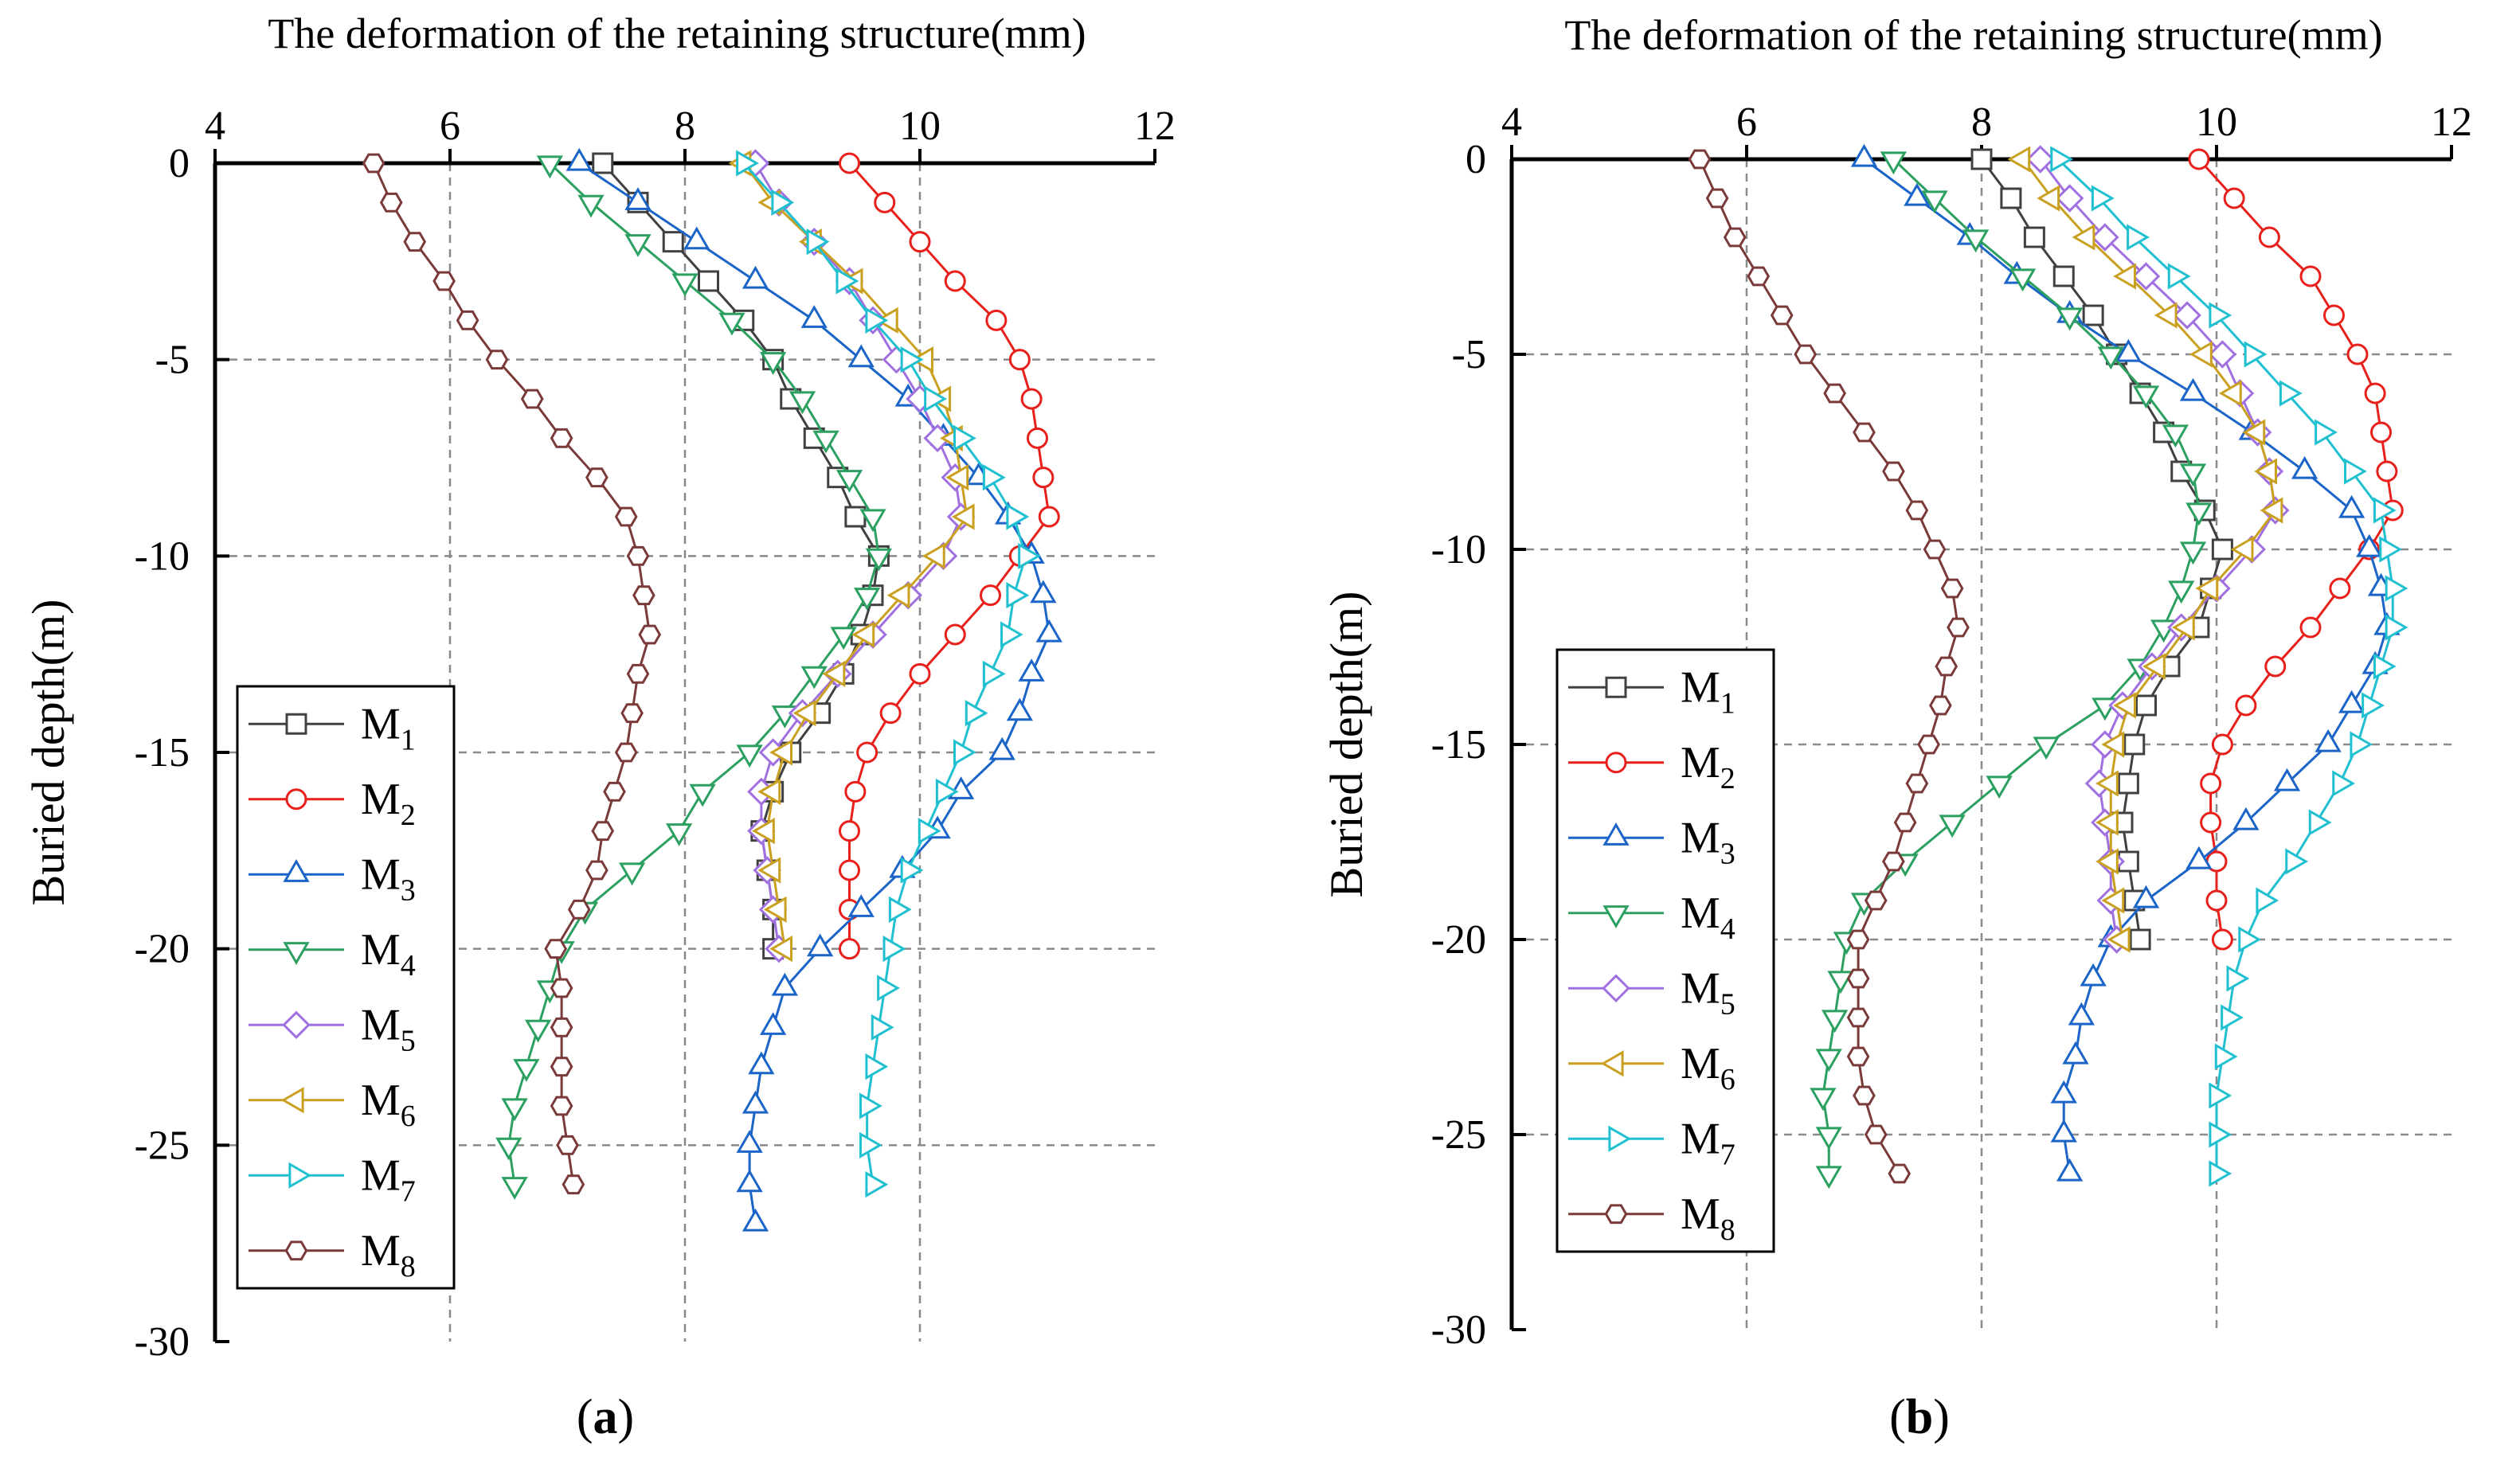 The width and height of the screenshot is (2520, 1465). What do you see at coordinates (1746, 123) in the screenshot?
I see `x-tick-label: 6` at bounding box center [1746, 123].